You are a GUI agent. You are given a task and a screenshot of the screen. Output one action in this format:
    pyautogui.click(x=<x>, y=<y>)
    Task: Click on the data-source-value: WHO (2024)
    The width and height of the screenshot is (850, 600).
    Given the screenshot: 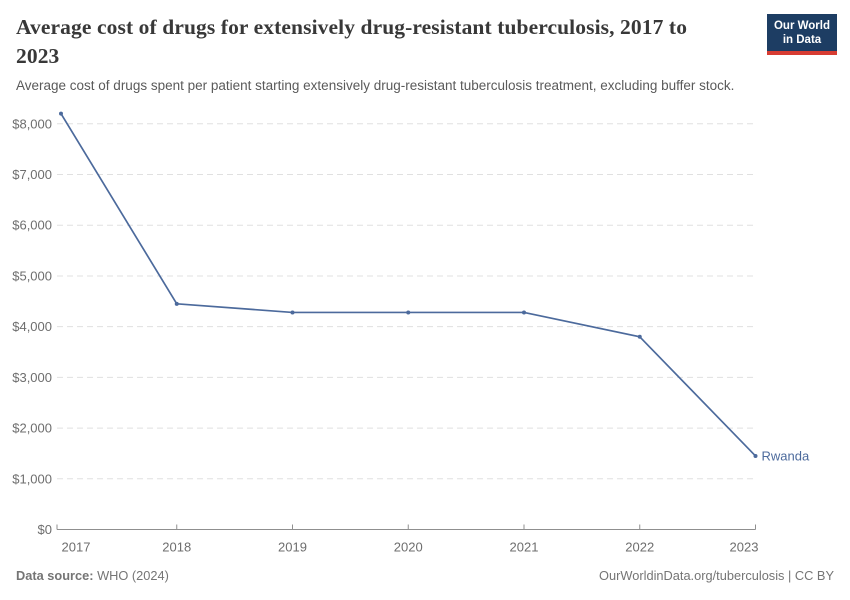 What is the action you would take?
    pyautogui.click(x=133, y=575)
    